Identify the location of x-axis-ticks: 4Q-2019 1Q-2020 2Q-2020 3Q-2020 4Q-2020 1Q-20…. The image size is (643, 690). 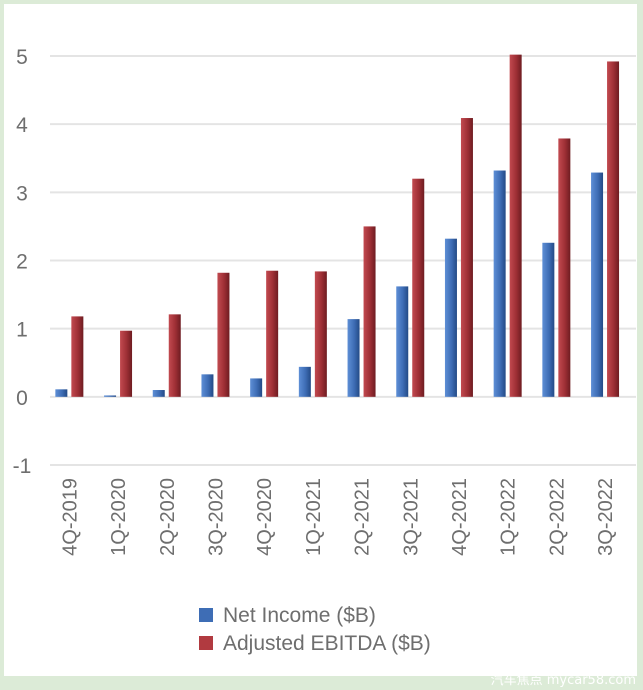
(338, 517).